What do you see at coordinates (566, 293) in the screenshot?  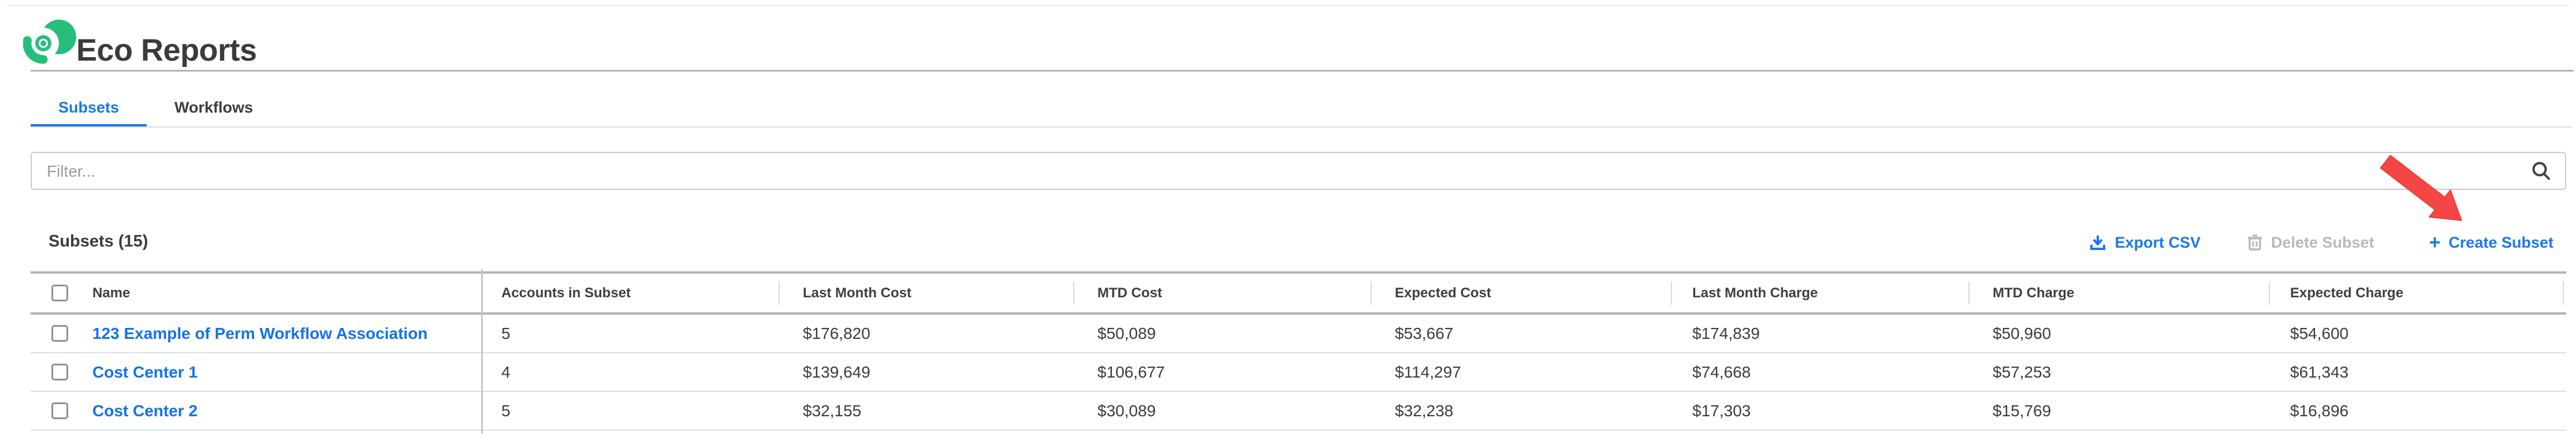 I see `column-header-accounts: Accounts in Subset` at bounding box center [566, 293].